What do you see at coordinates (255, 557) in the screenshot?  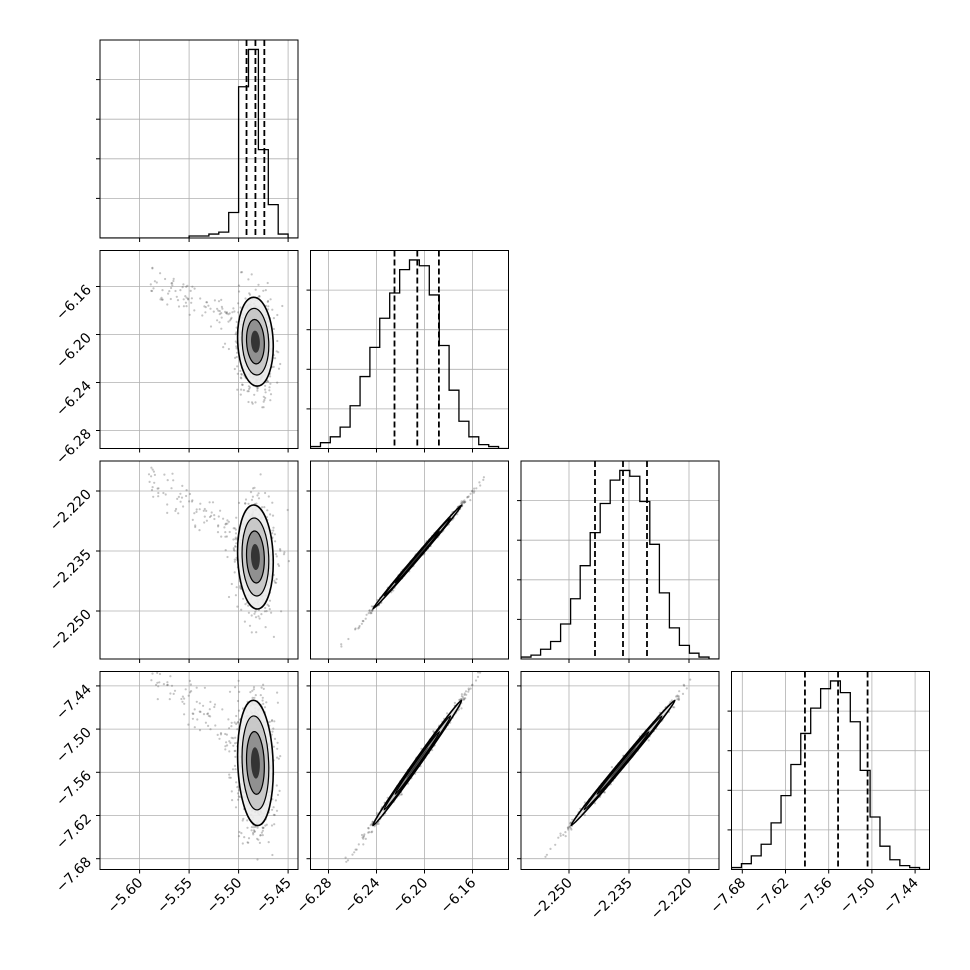 I see `density-contours` at bounding box center [255, 557].